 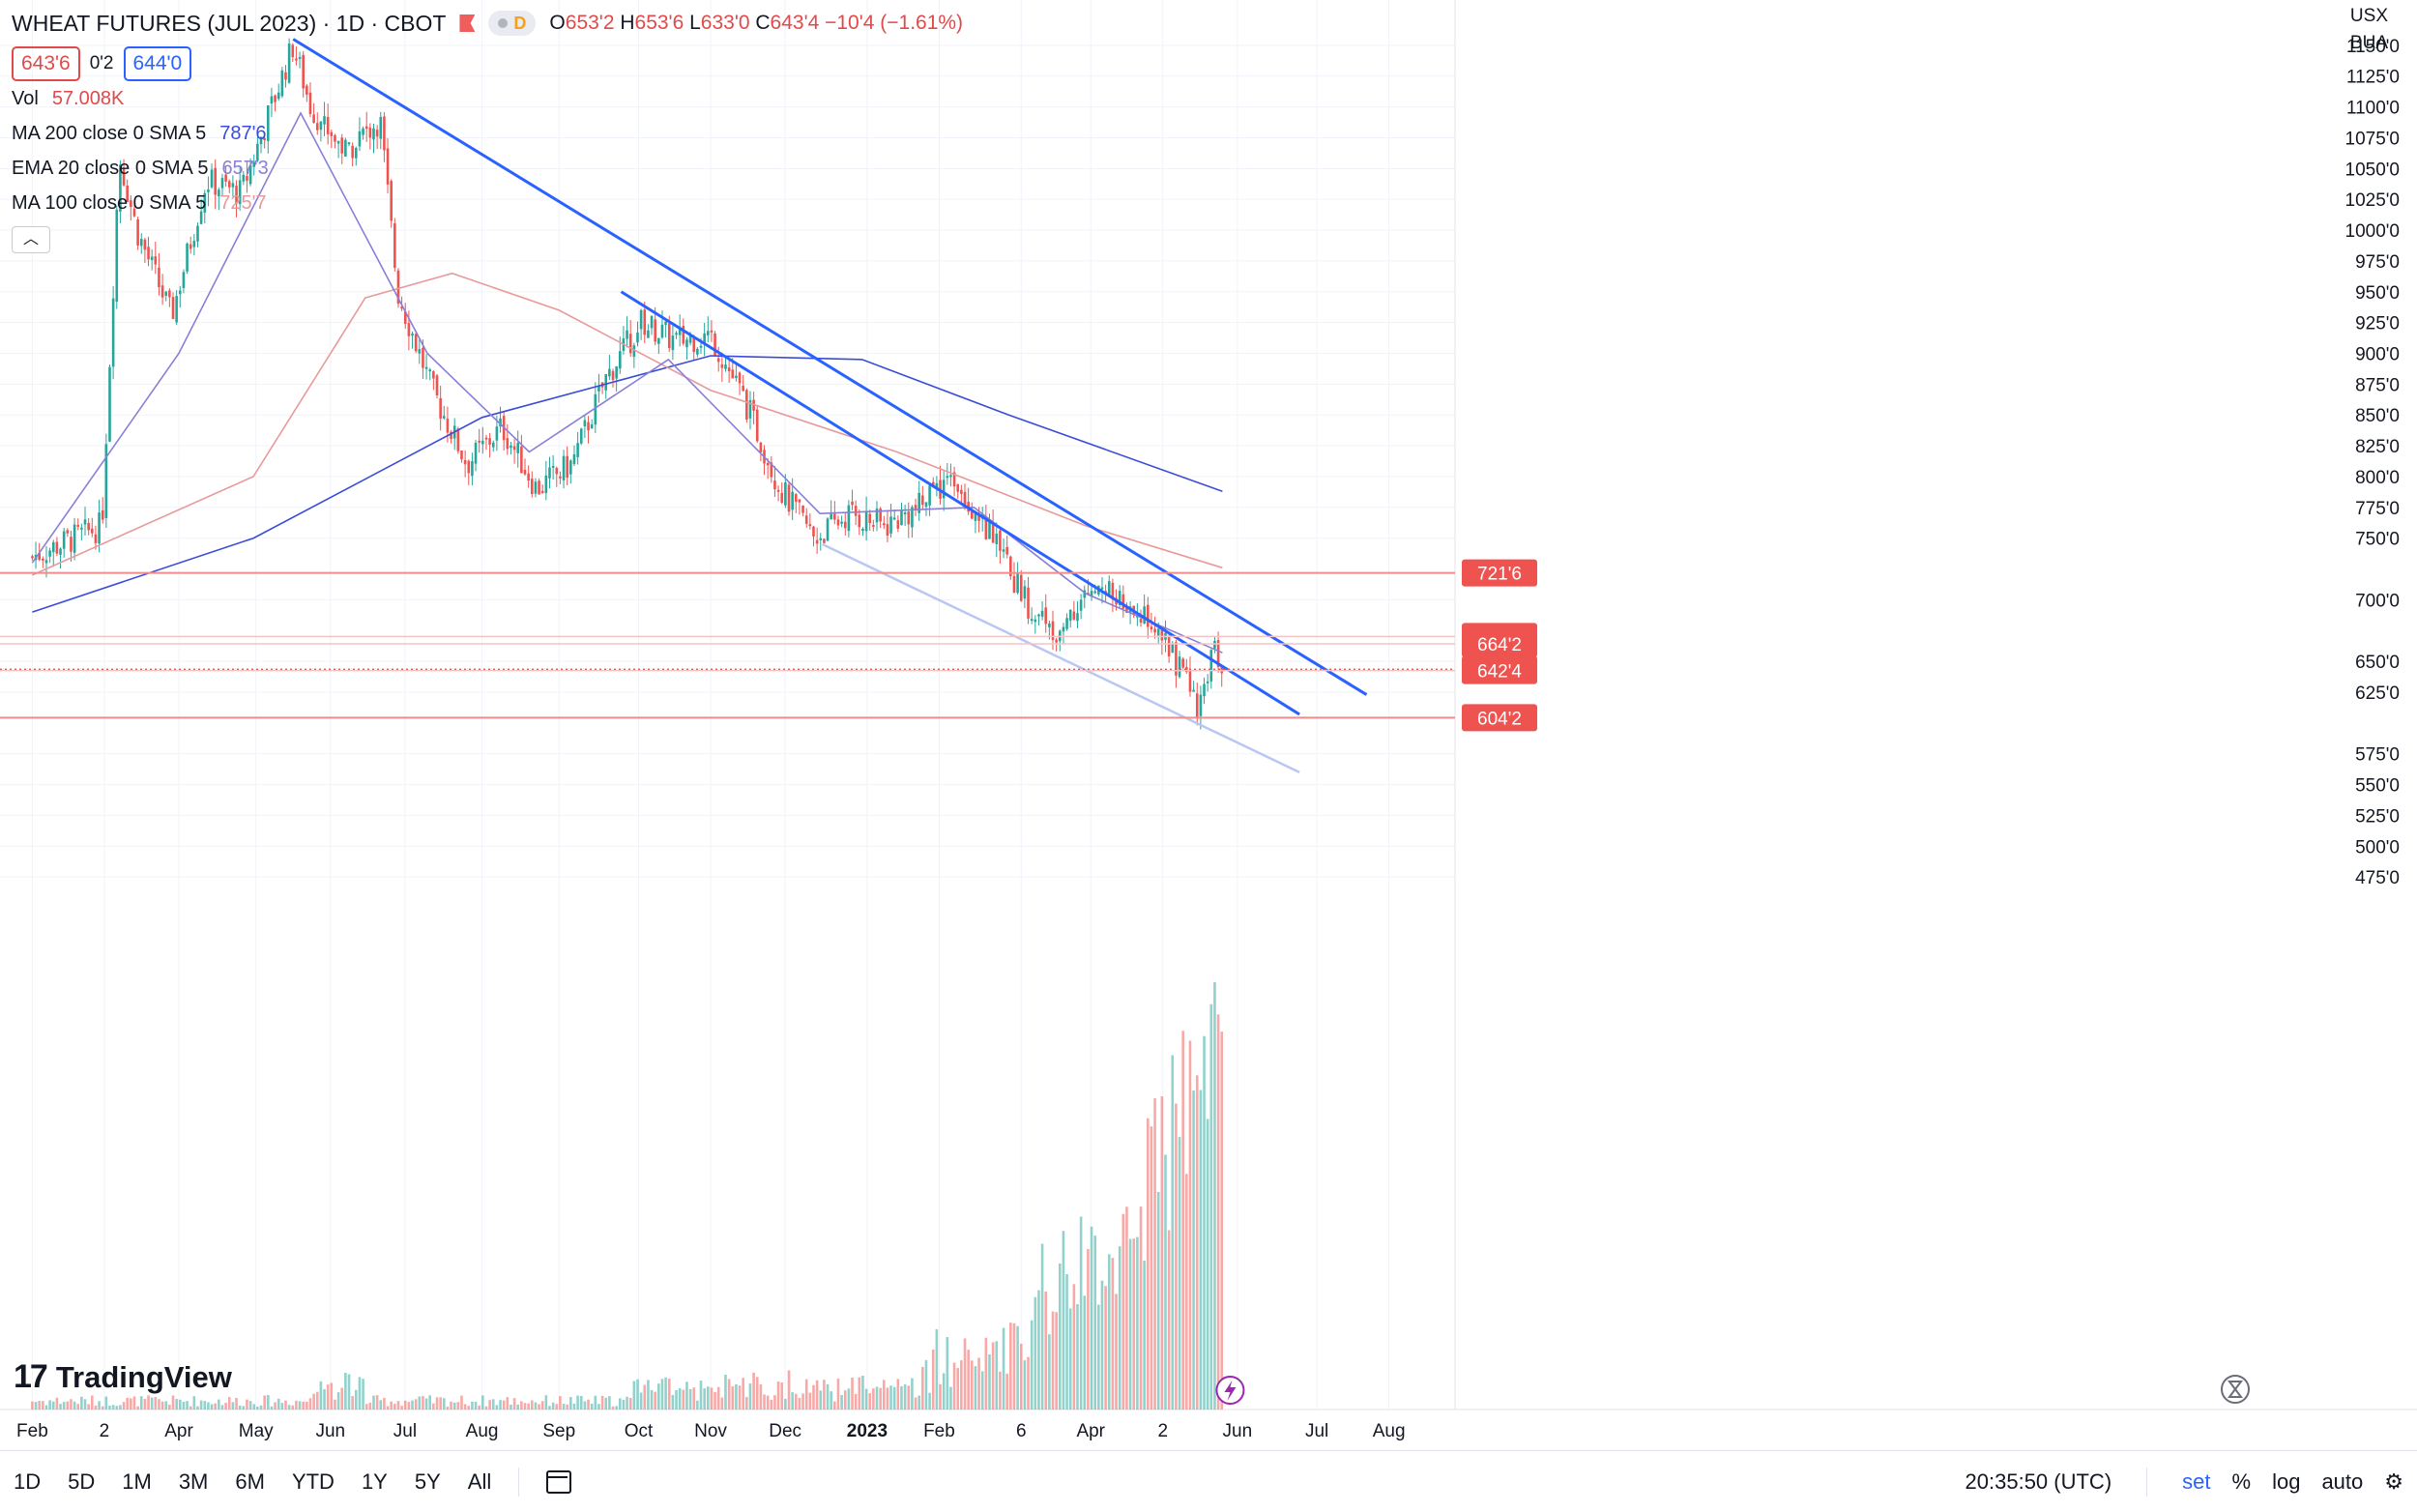 What do you see at coordinates (229, 23) in the screenshot?
I see `symbol-title: WHEAT FUTURES (JUL 2023) · 1D · CBOT` at bounding box center [229, 23].